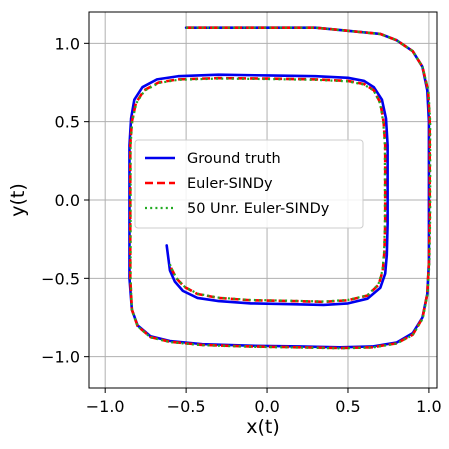 This screenshot has height=449, width=449. I want to click on legend-box, so click(249, 184).